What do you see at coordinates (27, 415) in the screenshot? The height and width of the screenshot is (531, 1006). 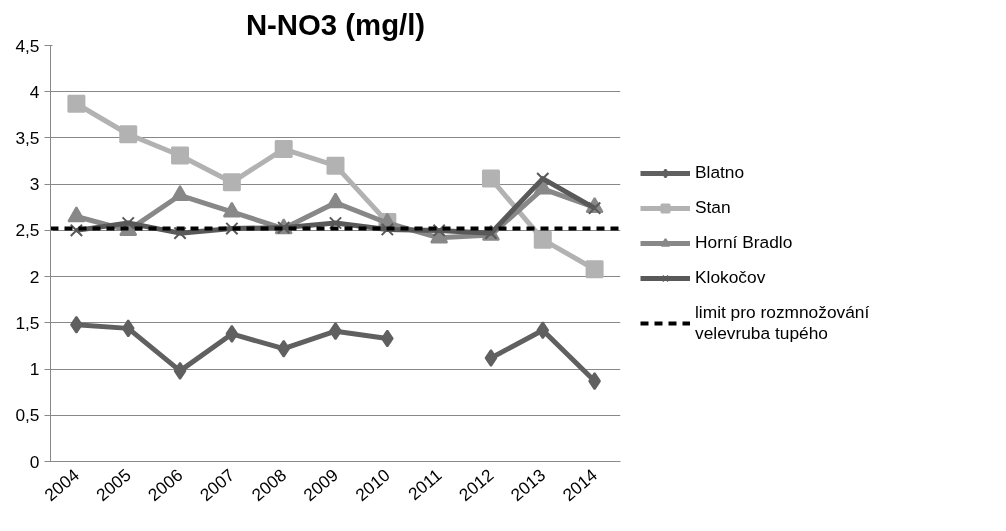 I see `y-tick-label: 0,5` at bounding box center [27, 415].